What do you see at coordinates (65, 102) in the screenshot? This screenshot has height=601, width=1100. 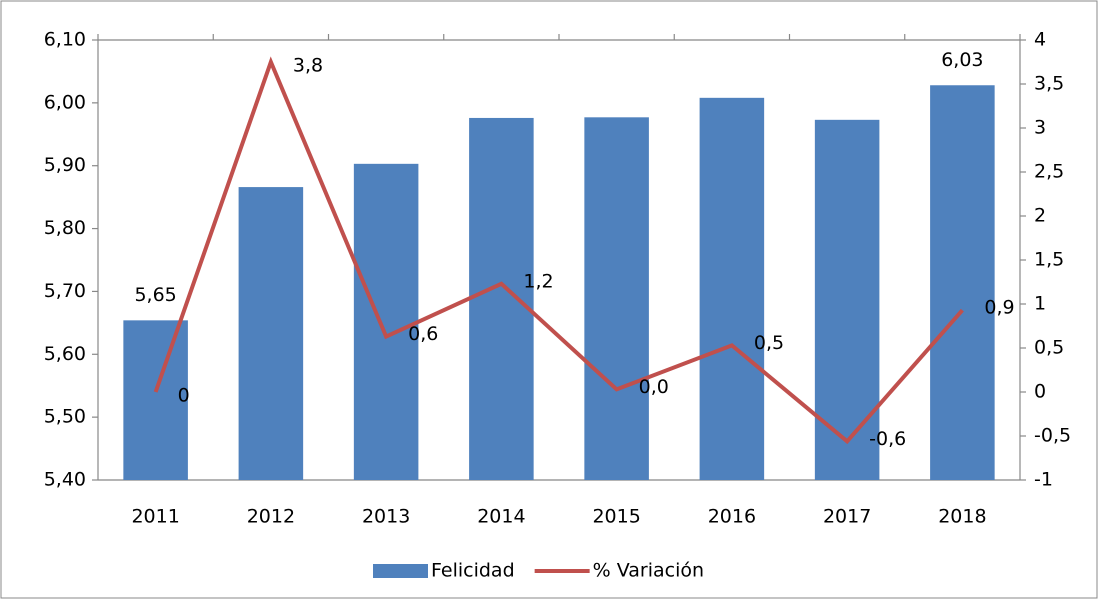 I see `y-tick-label: 6,00` at bounding box center [65, 102].